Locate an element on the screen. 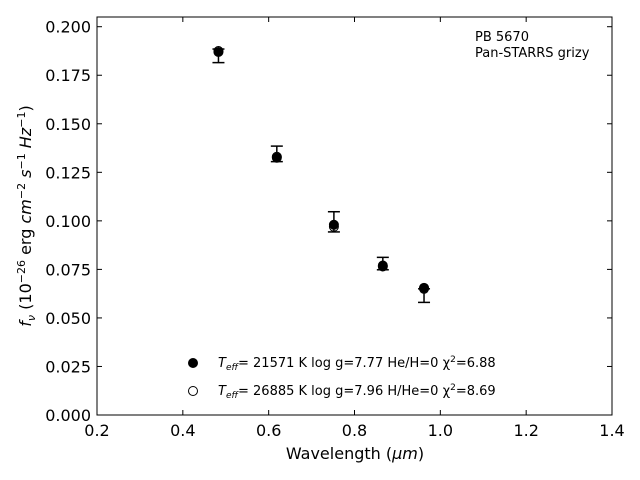 This screenshot has width=640, height=480. y-tick-label: 0.100 is located at coordinates (68, 221).